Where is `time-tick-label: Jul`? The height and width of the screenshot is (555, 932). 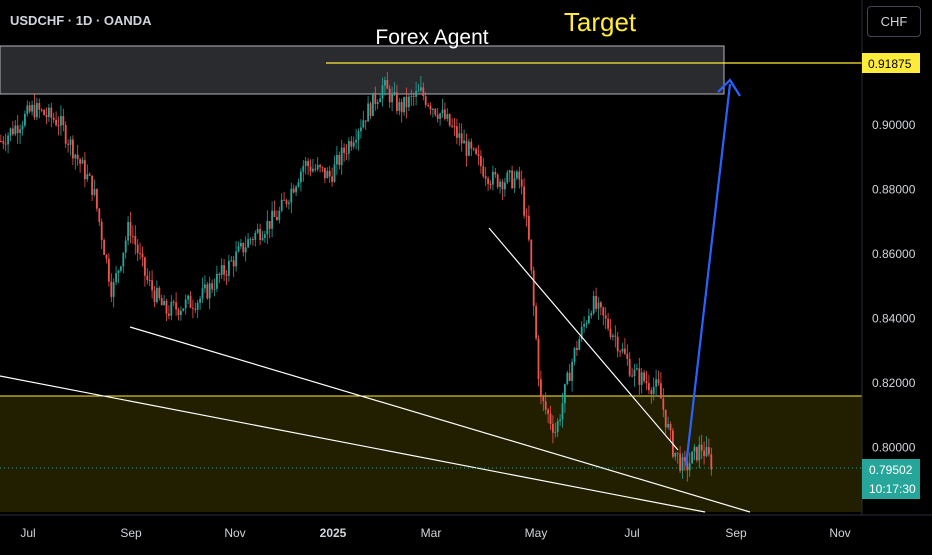
time-tick-label: Jul is located at coordinates (631, 533).